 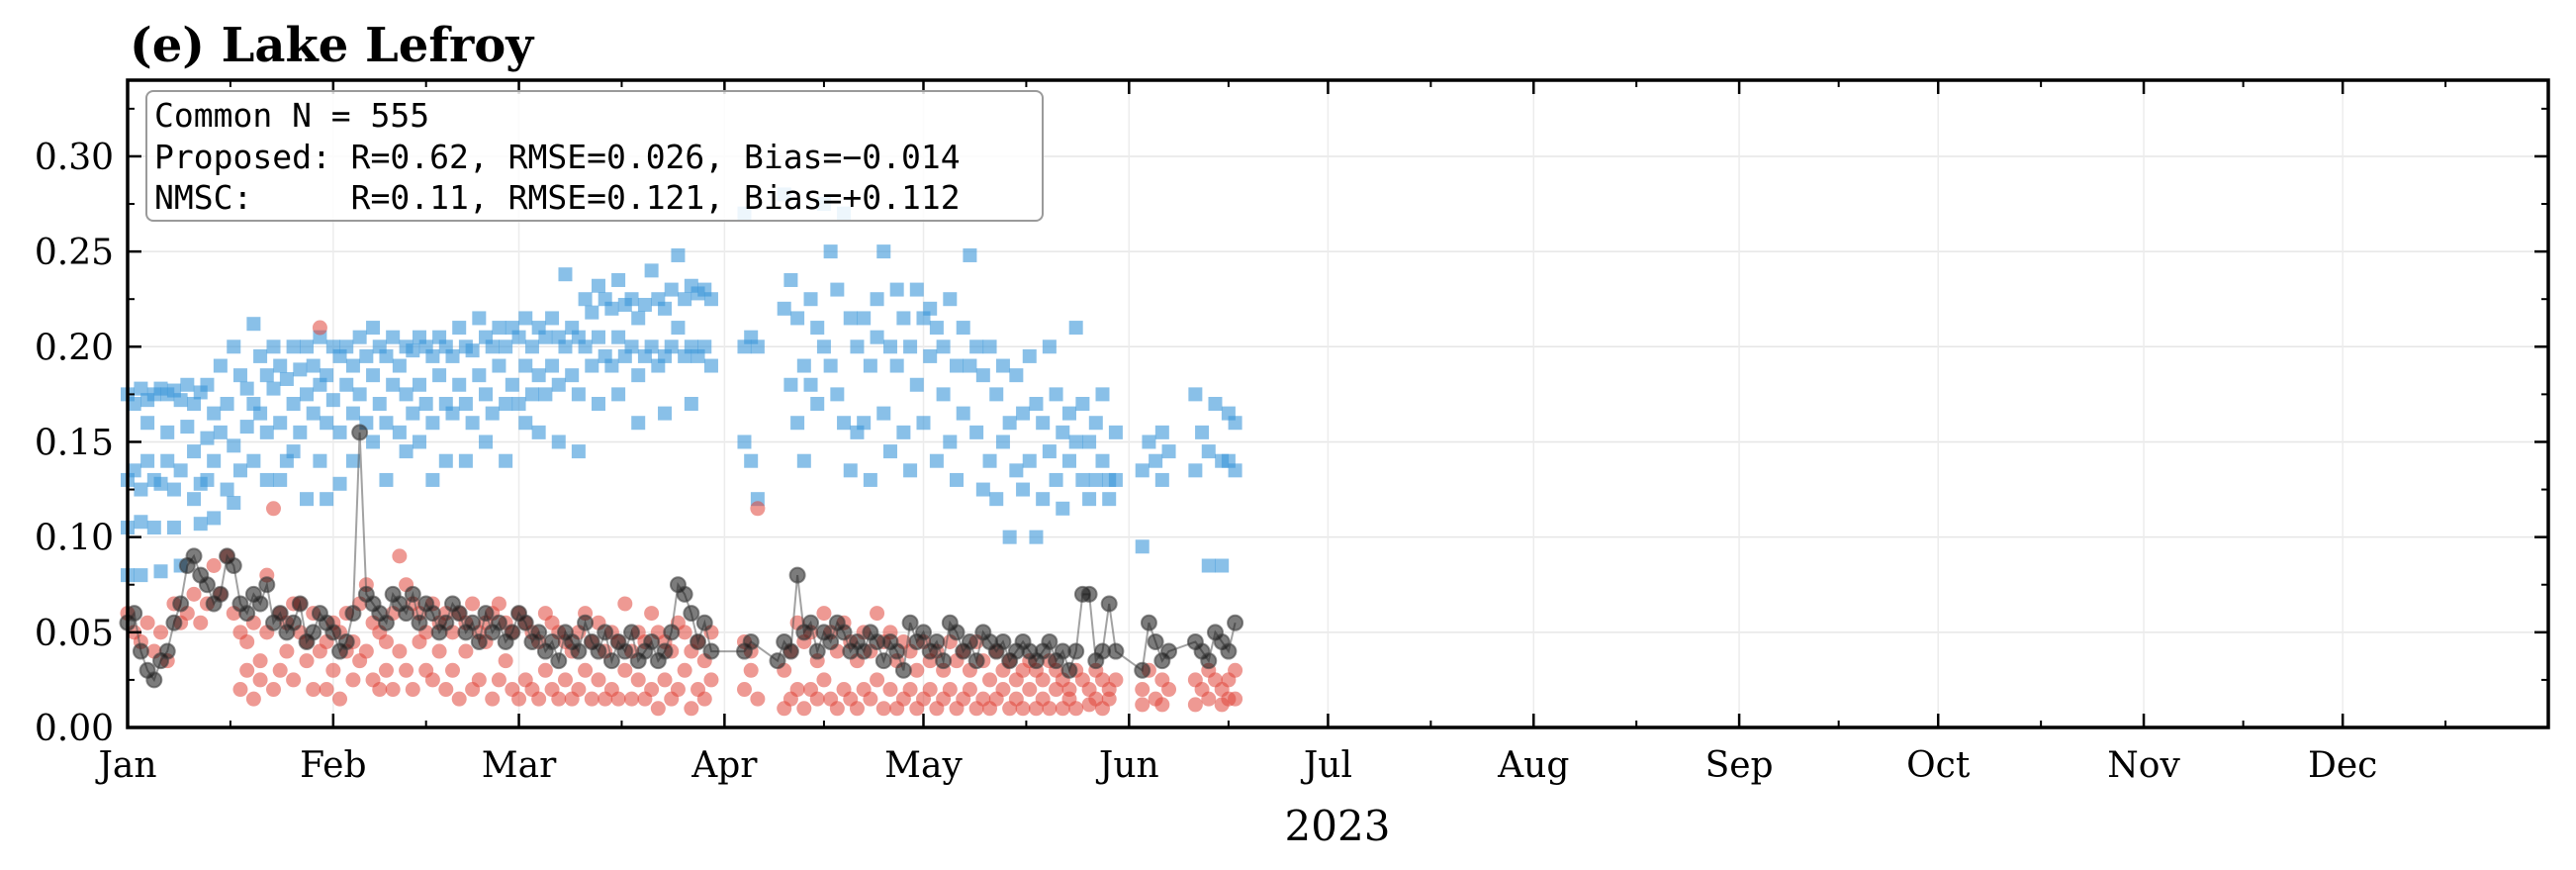 I want to click on stats-box-background, so click(x=594, y=156).